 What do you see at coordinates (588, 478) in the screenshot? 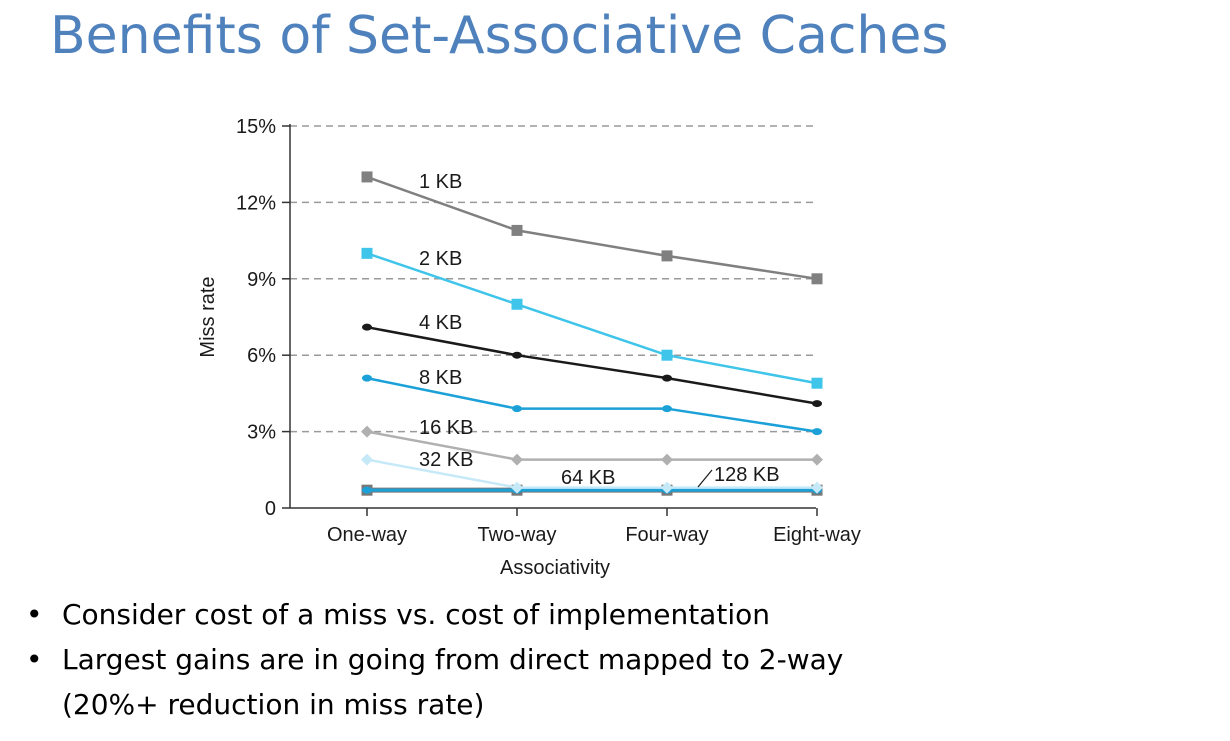
I see `series-label: 64 KB` at bounding box center [588, 478].